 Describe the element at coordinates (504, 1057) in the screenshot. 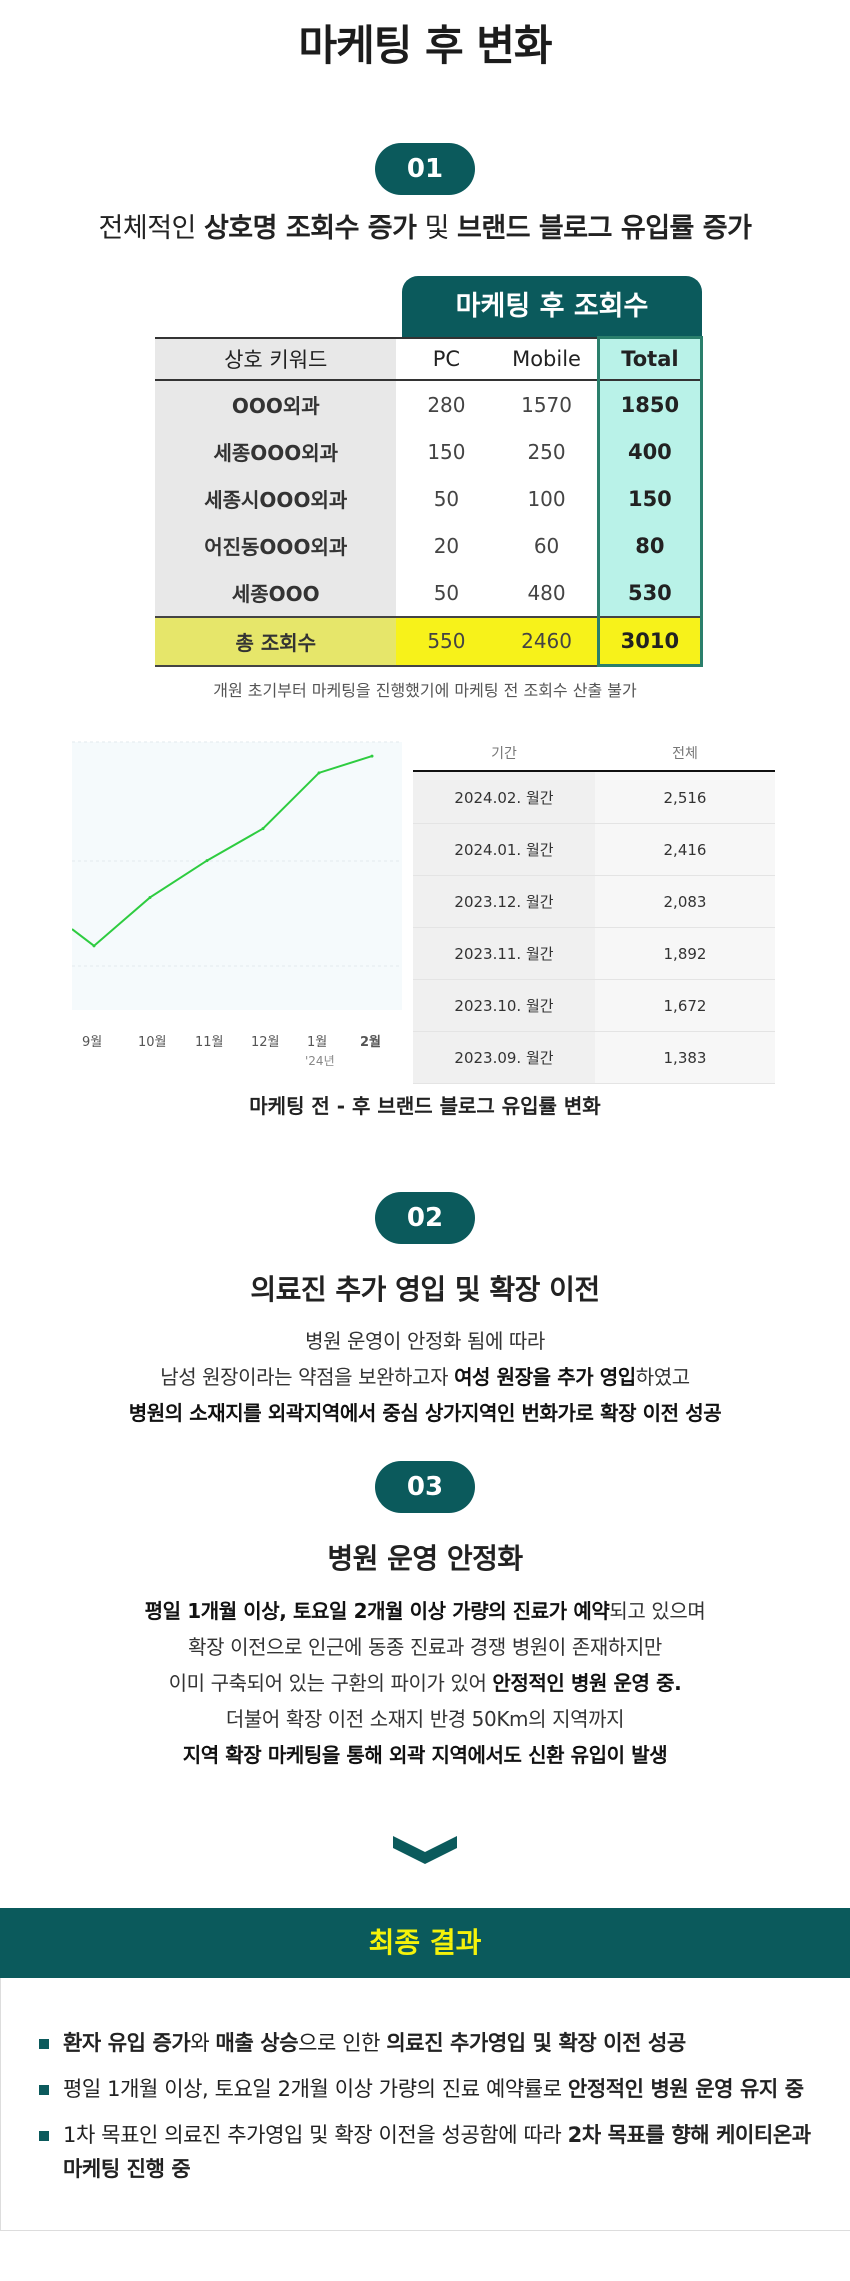

I see `period-cell: 2023.09. 월간` at that location.